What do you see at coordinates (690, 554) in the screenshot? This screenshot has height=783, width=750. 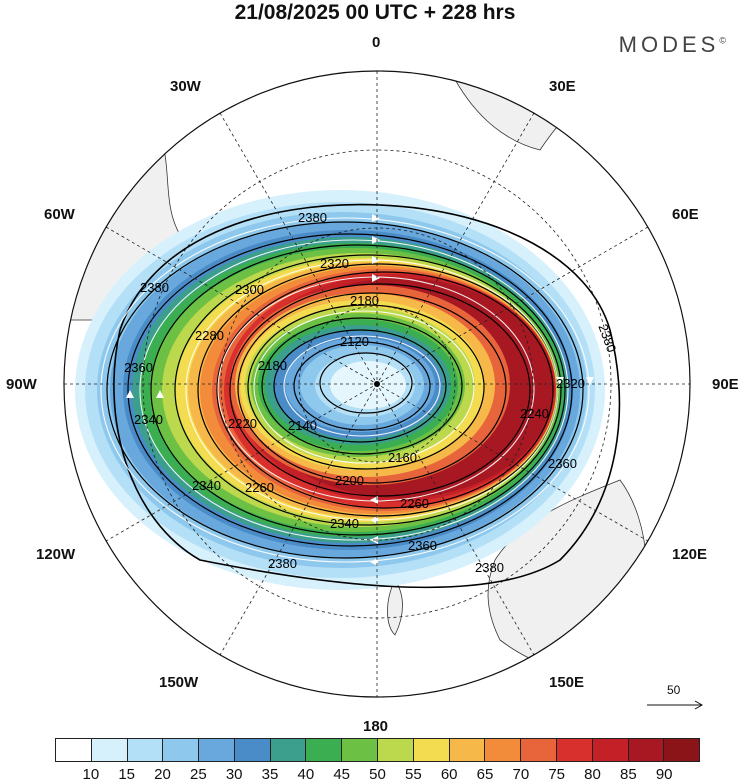 I see `lon-label-120e: 120E` at bounding box center [690, 554].